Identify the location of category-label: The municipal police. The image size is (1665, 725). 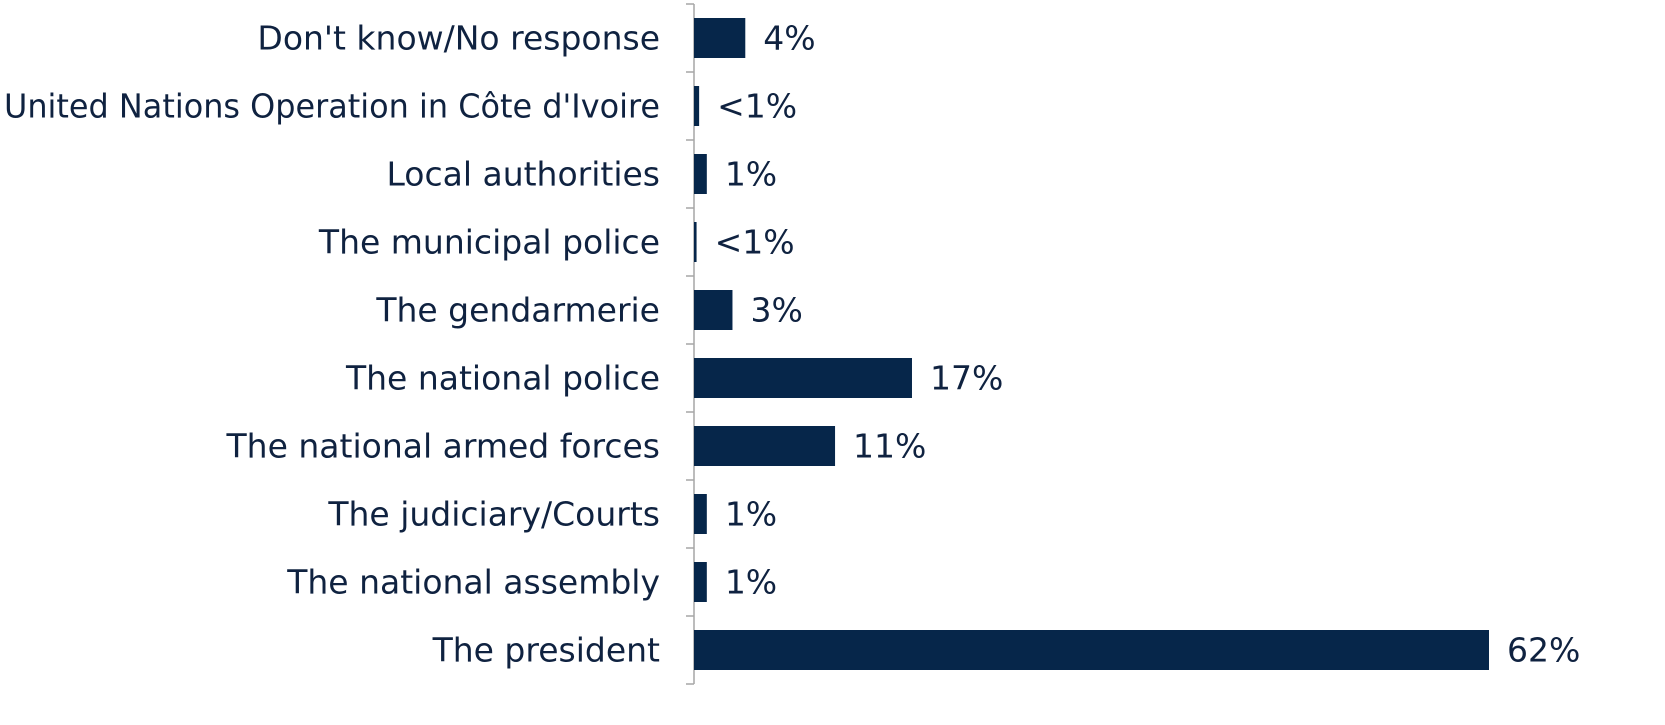
(489, 242).